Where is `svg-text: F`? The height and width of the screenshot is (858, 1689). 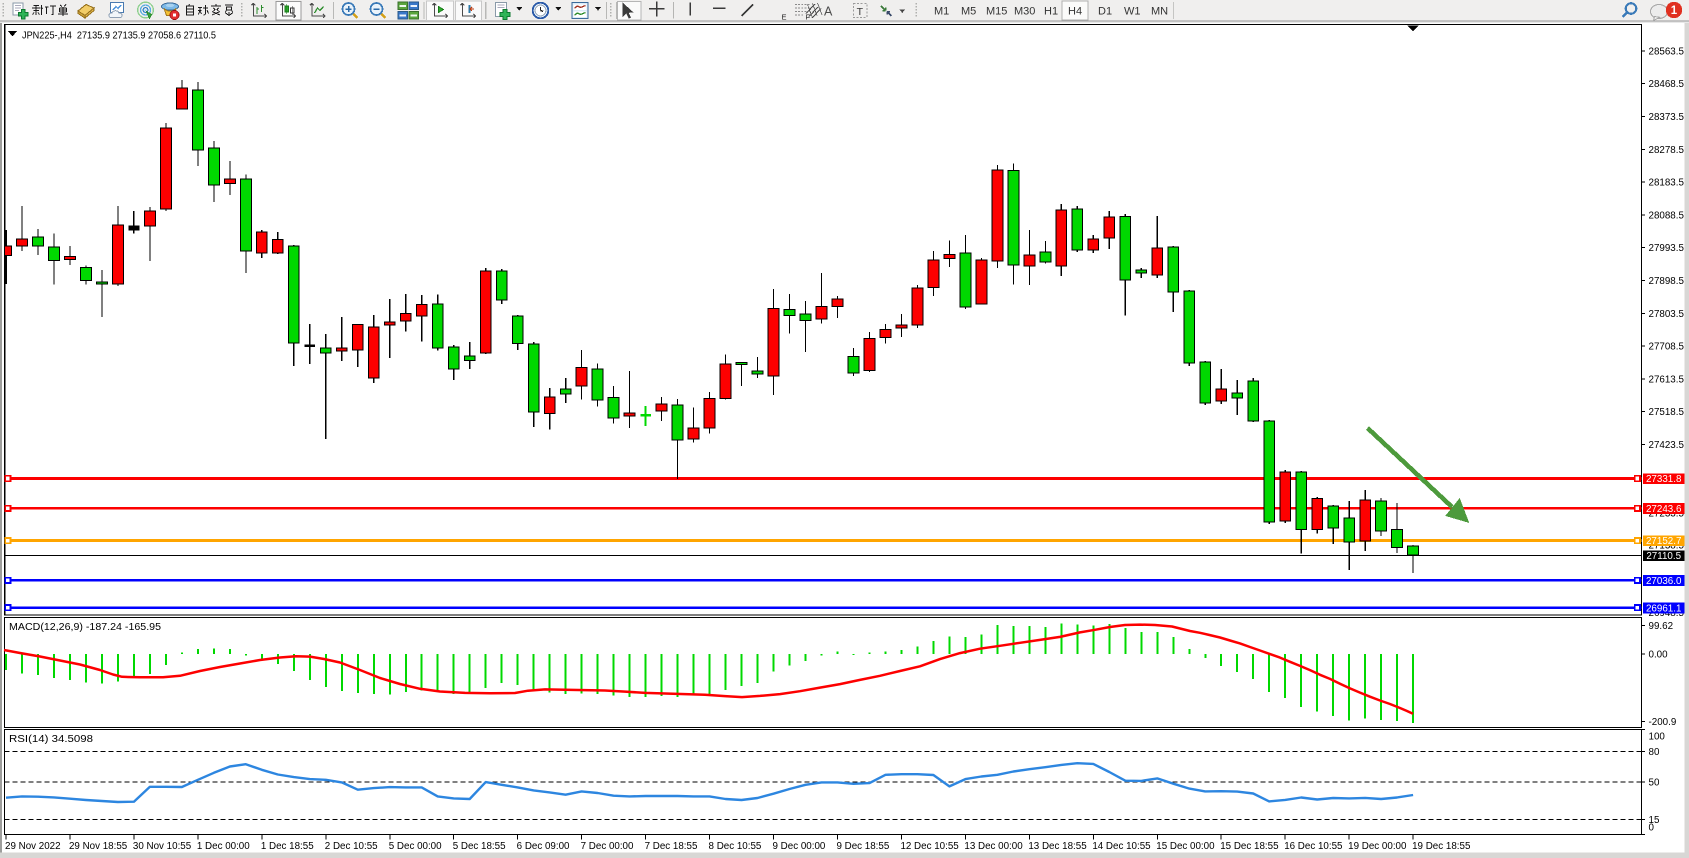 svg-text: F is located at coordinates (808, 17).